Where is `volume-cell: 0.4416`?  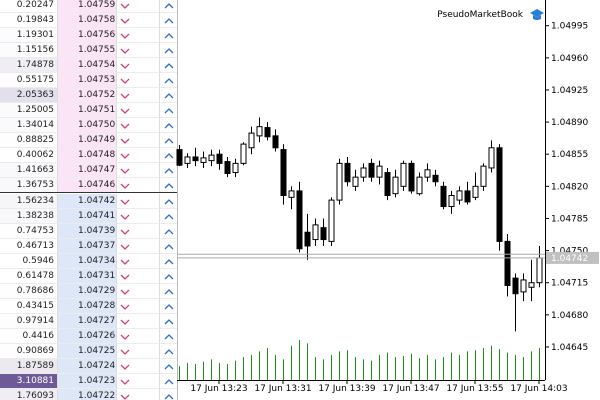 volume-cell: 0.4416 is located at coordinates (29, 336).